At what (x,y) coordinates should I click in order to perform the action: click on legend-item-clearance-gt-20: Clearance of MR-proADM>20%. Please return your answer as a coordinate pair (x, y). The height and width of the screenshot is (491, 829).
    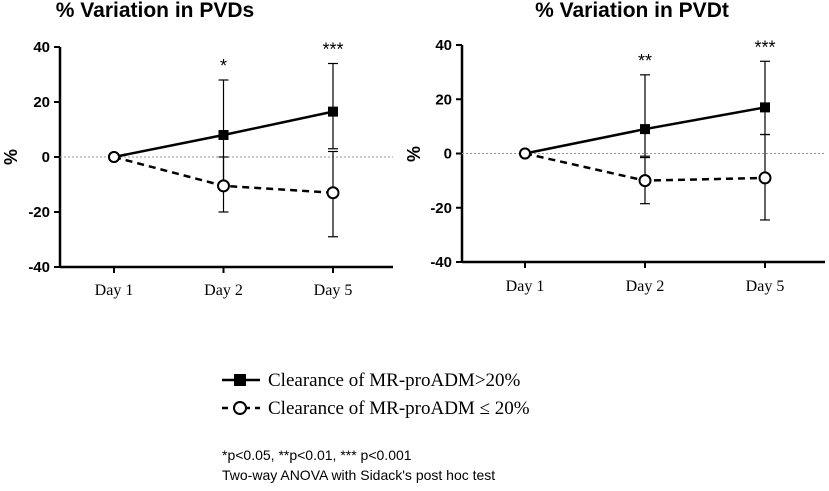
    Looking at the image, I should click on (371, 380).